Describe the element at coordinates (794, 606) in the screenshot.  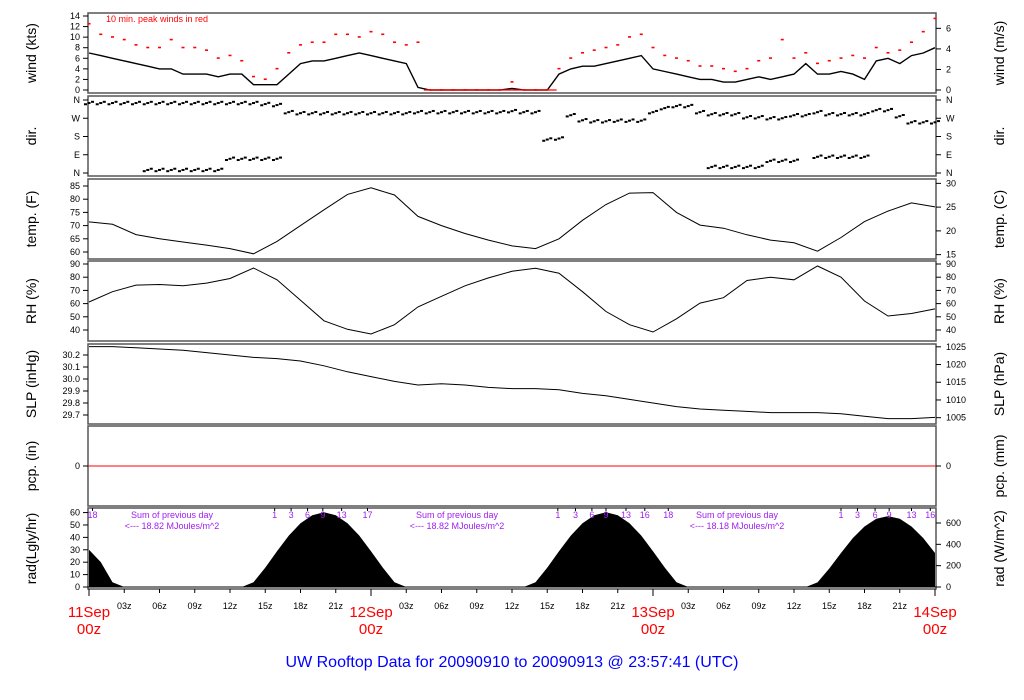
I see `time-hour-label: 12z` at that location.